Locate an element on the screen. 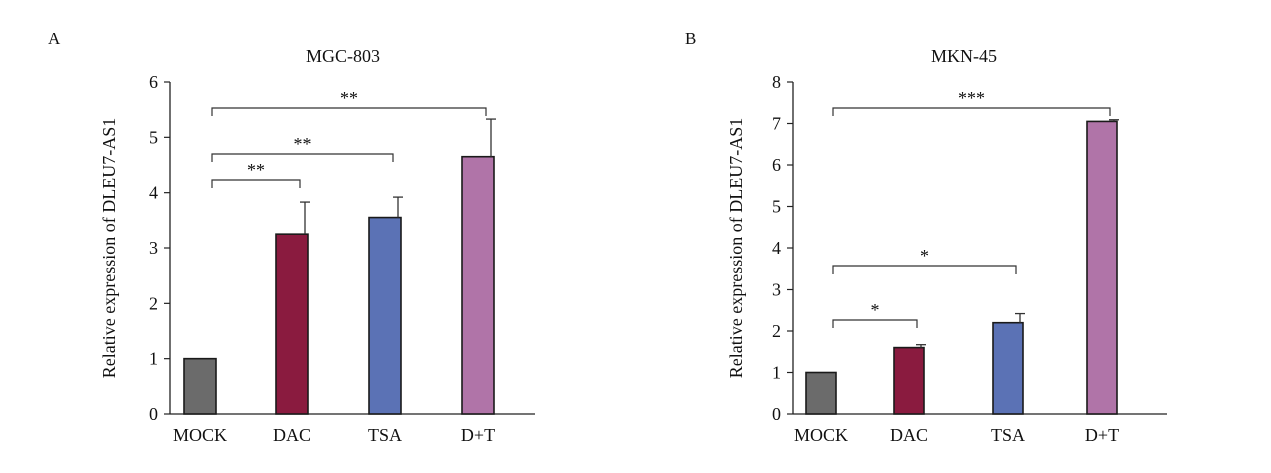 This screenshot has width=1271, height=473. significance-label: *** is located at coordinates (971, 98).